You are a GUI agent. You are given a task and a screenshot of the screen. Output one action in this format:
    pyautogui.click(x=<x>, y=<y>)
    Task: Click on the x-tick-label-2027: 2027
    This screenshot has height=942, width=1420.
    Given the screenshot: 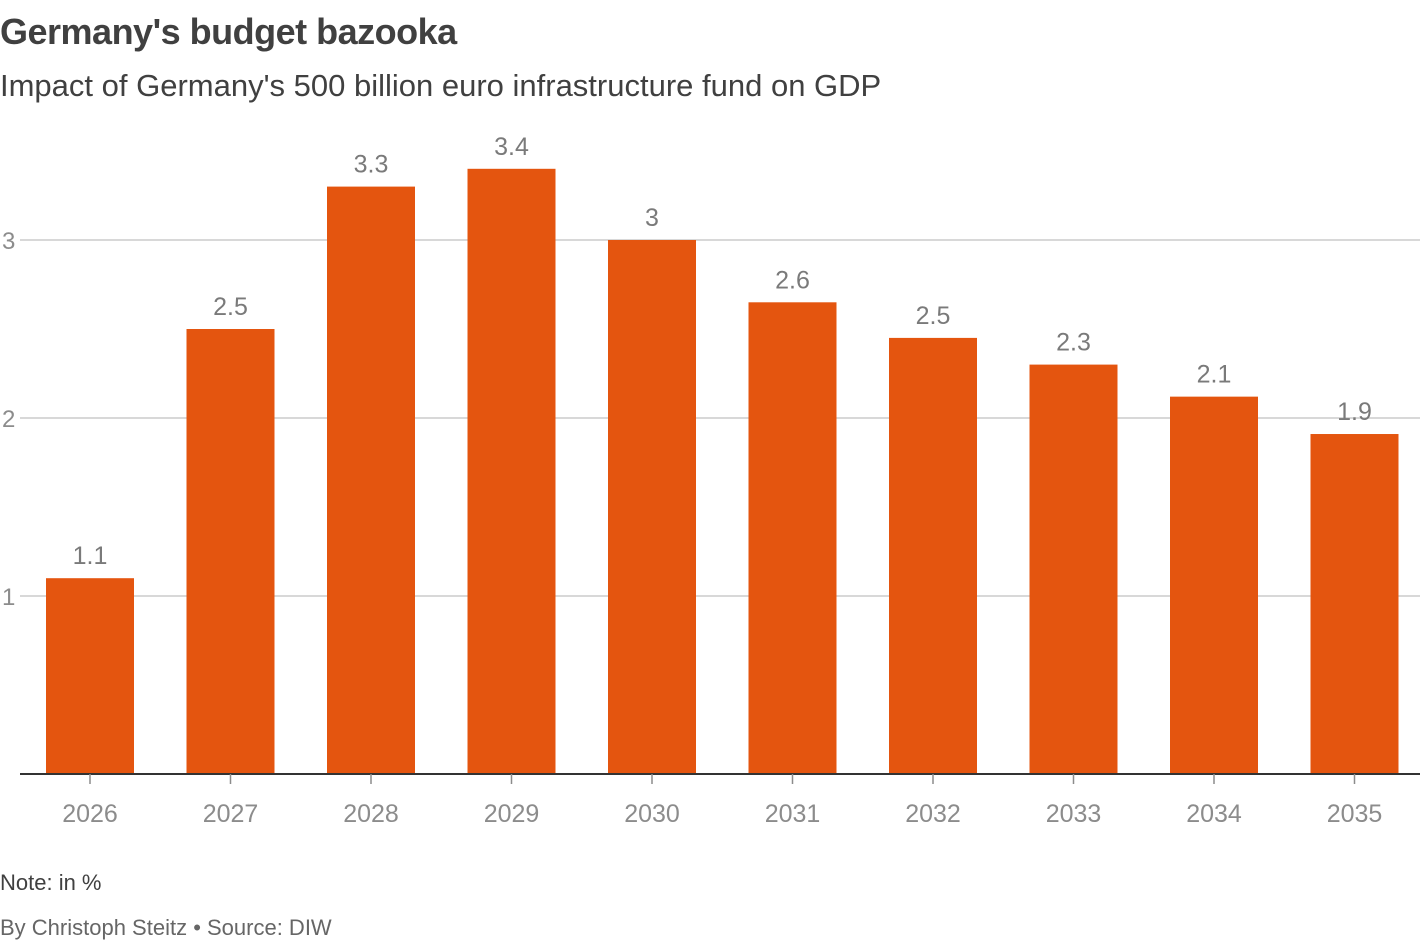 What is the action you would take?
    pyautogui.click(x=231, y=814)
    